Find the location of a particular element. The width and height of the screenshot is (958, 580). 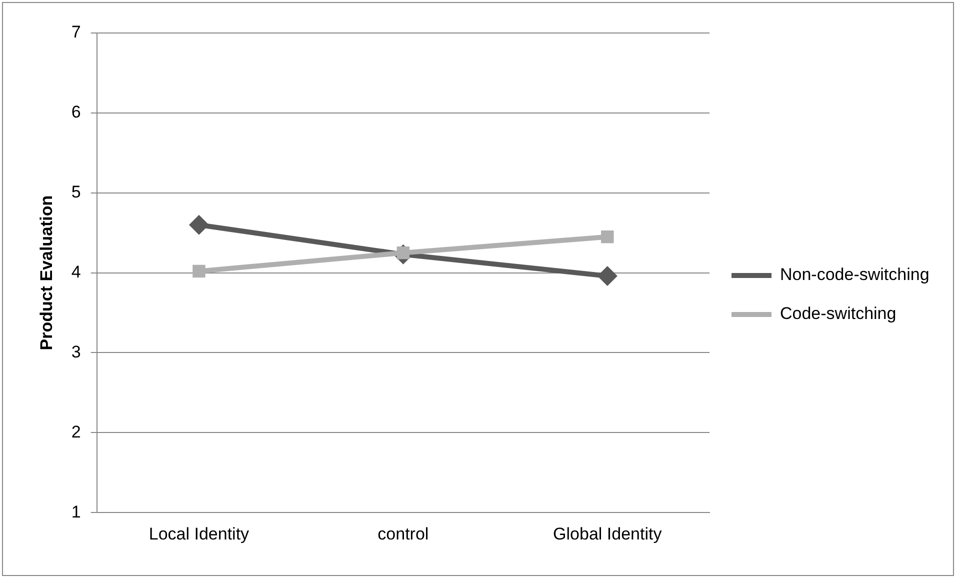

x-tick-label: Global Identity is located at coordinates (607, 534).